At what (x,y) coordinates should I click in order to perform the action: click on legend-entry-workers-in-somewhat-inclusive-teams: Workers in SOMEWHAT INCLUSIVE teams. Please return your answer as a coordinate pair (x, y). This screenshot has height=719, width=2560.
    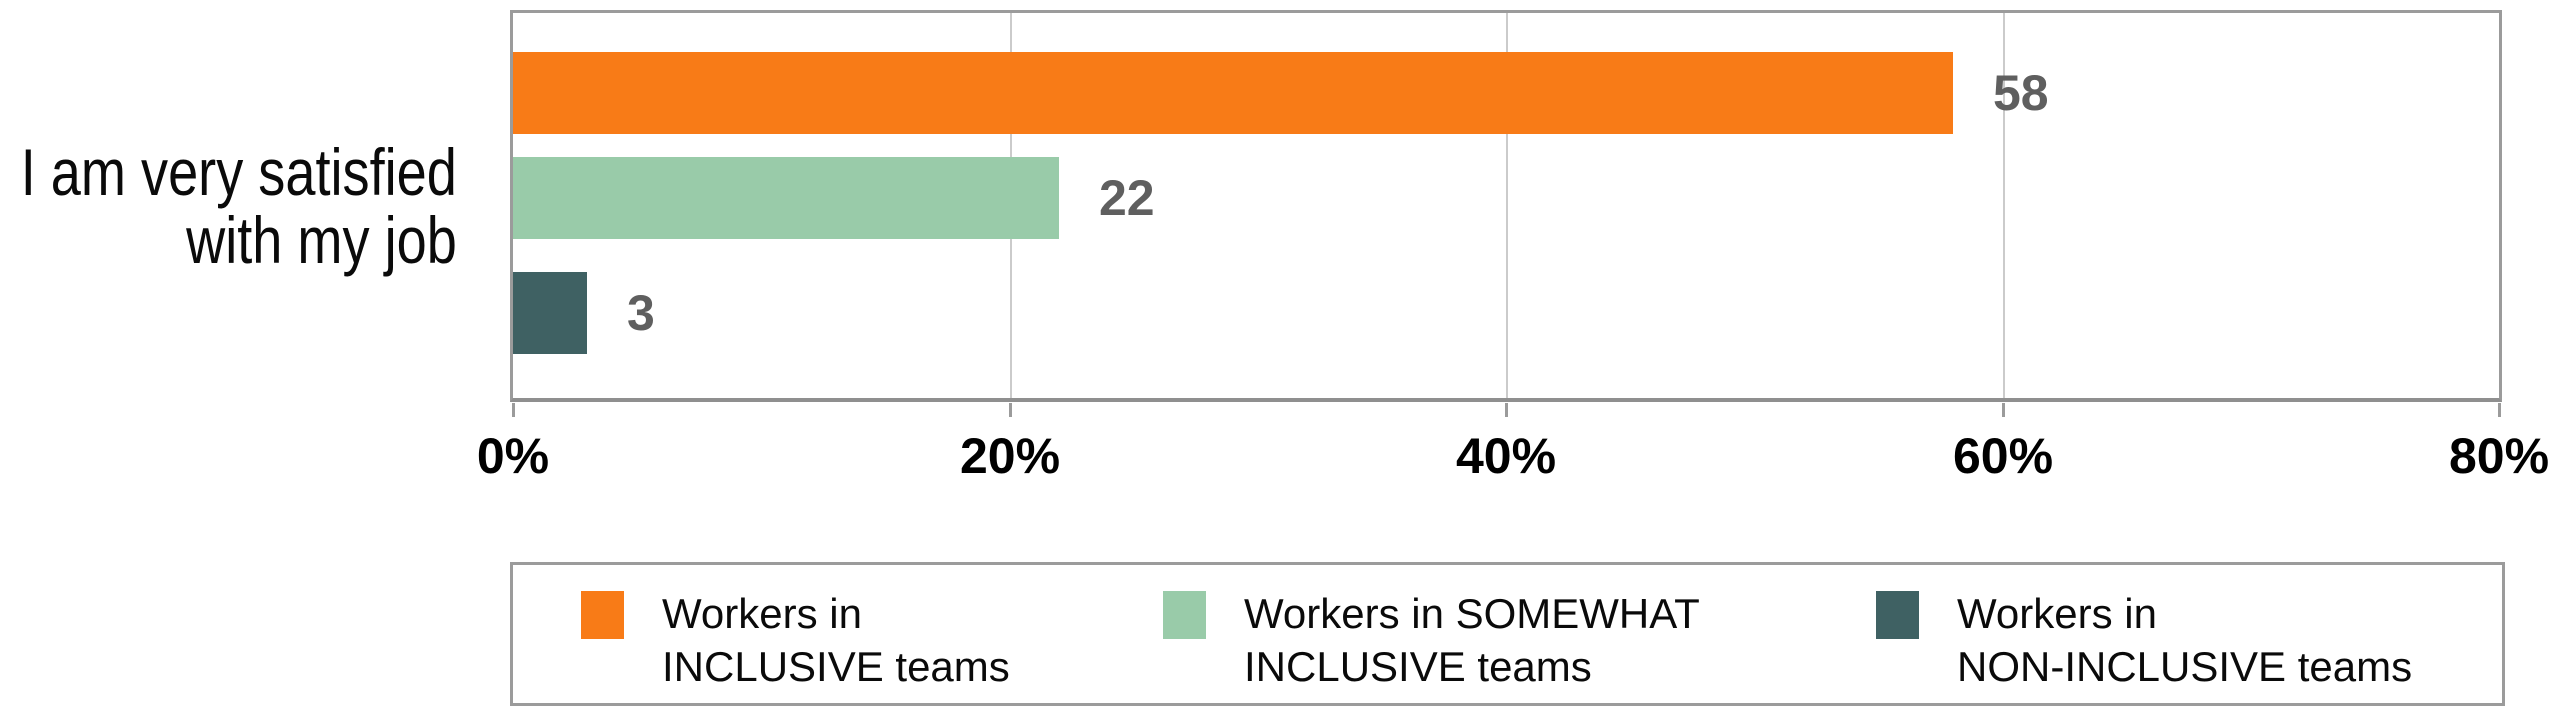
    Looking at the image, I should click on (1431, 640).